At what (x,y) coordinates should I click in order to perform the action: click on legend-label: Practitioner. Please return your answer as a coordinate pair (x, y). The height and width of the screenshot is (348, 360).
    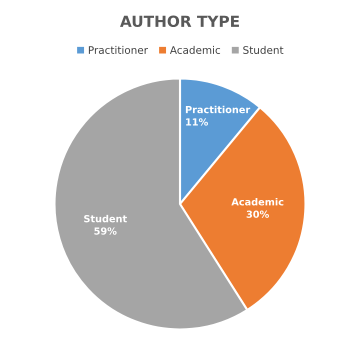
    Looking at the image, I should click on (118, 50).